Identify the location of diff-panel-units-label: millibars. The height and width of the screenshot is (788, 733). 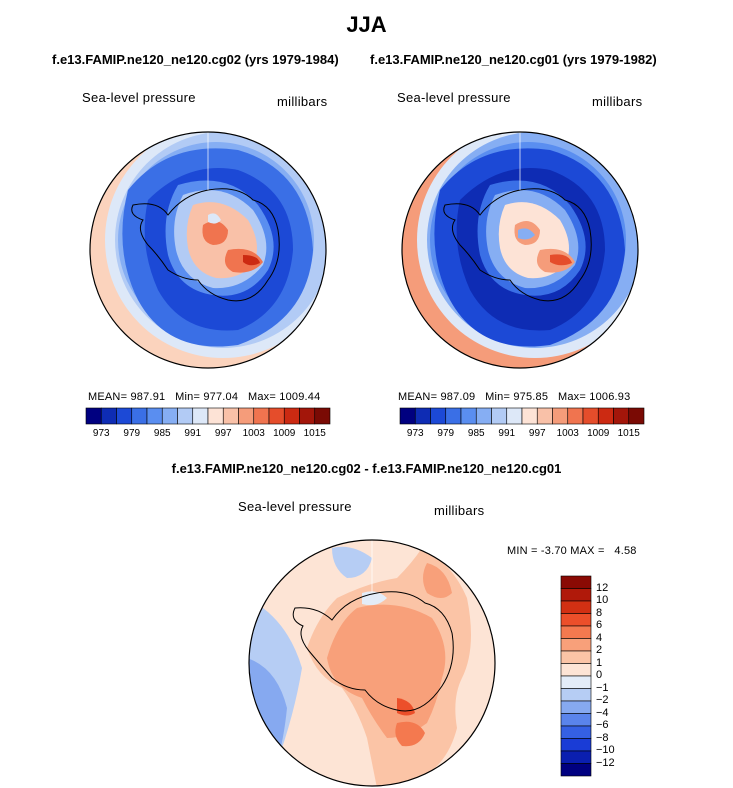
(459, 510).